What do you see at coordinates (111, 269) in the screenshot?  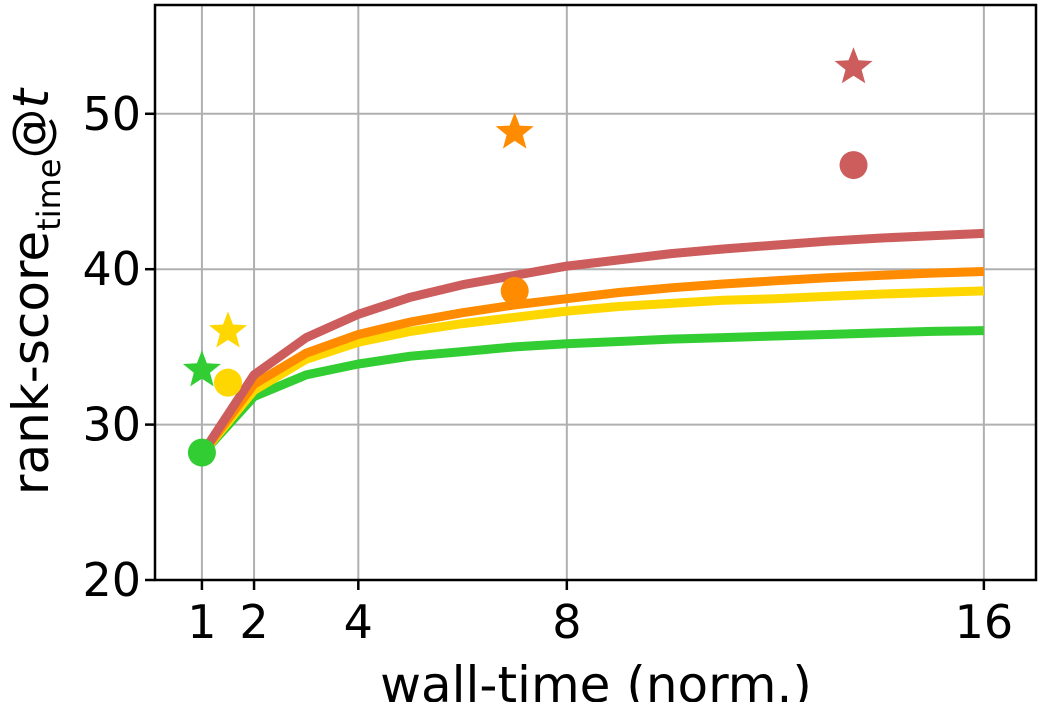 I see `y-tick-label: 40` at bounding box center [111, 269].